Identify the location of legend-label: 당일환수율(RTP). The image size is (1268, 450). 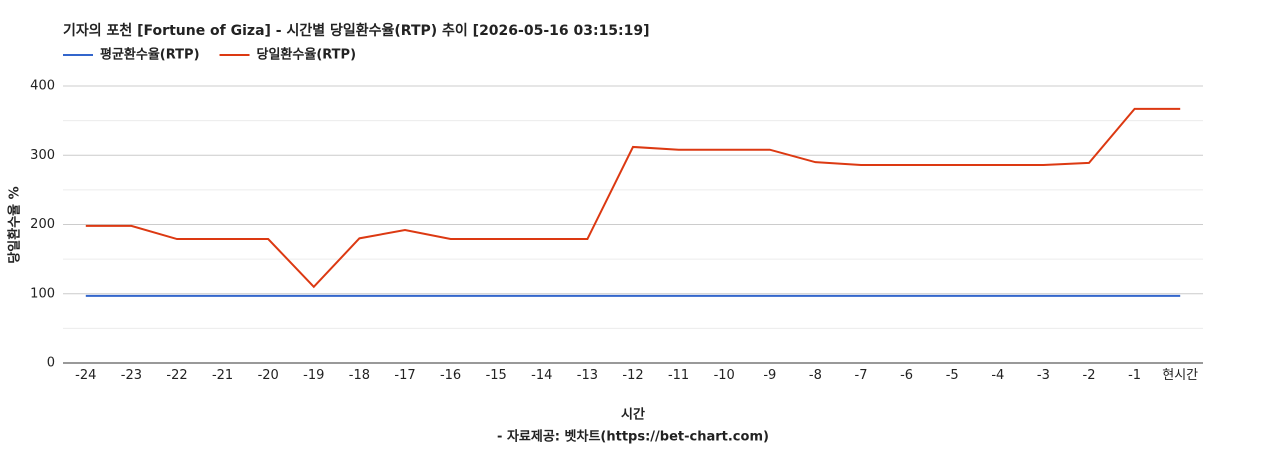
(307, 55).